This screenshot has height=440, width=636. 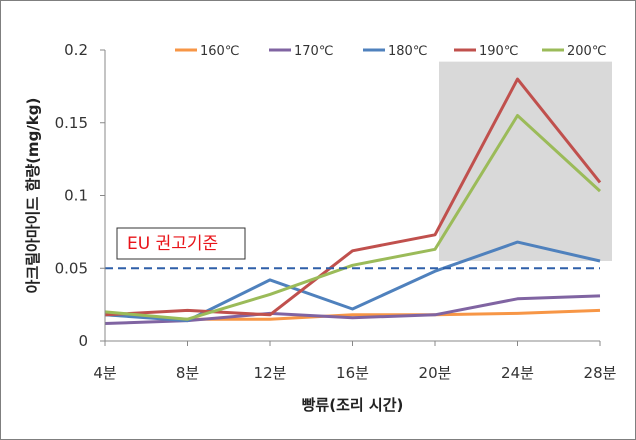 I want to click on x-axis-title: 빵류(조리 시간), so click(x=353, y=405).